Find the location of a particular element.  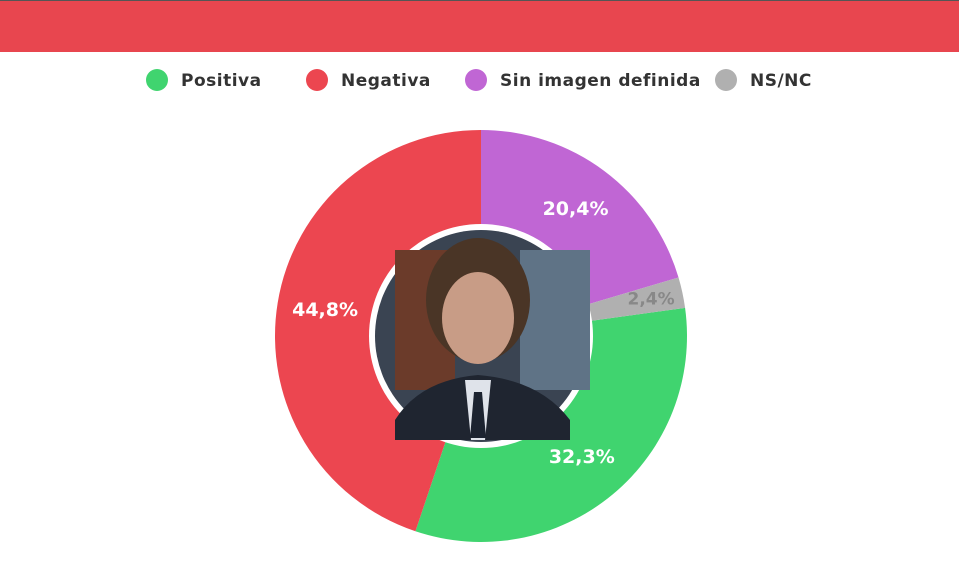

value-label: 2,4% is located at coordinates (651, 299).